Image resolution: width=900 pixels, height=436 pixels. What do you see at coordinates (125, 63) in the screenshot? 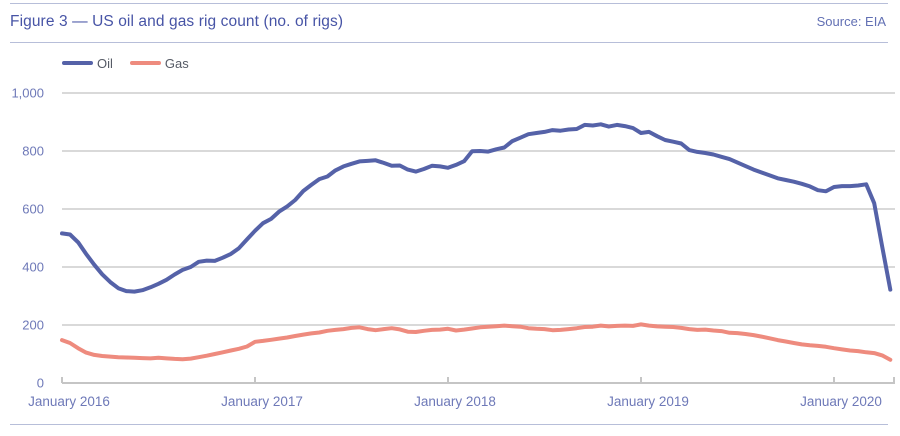
I see `chart-legend: Oil Gas` at bounding box center [125, 63].